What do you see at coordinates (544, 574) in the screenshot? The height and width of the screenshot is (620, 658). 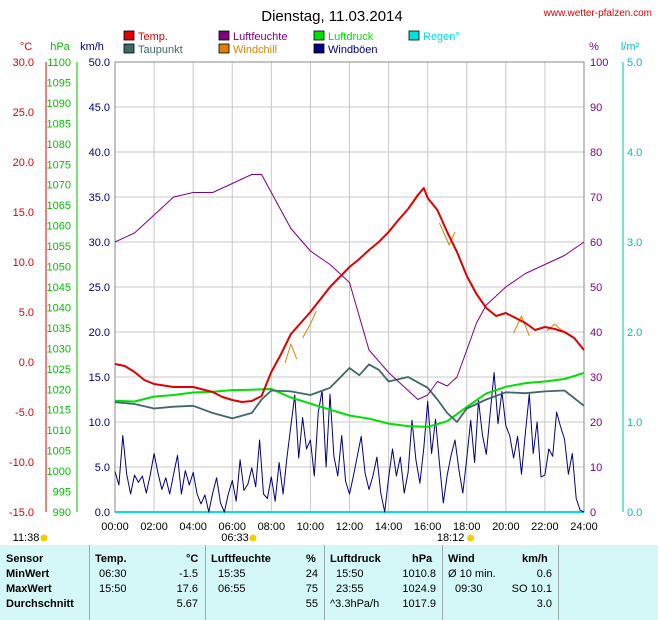 I see `wind-value: 0.6` at bounding box center [544, 574].